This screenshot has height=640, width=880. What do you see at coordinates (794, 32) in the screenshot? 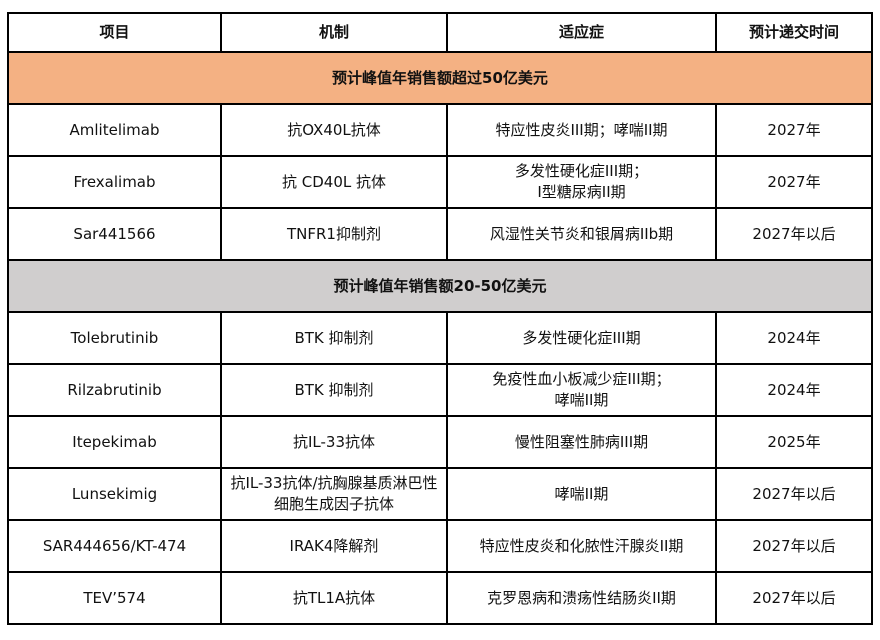
I see `header-submission-time: 预计递交时间` at bounding box center [794, 32].